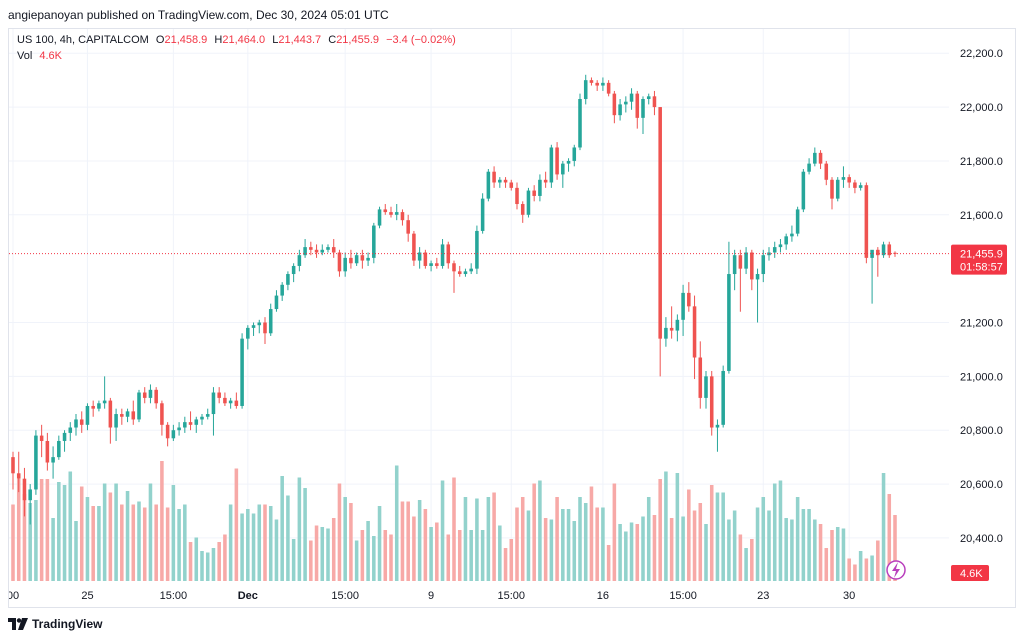  What do you see at coordinates (981, 108) in the screenshot?
I see `price-tick-label: 22,000.0` at bounding box center [981, 108].